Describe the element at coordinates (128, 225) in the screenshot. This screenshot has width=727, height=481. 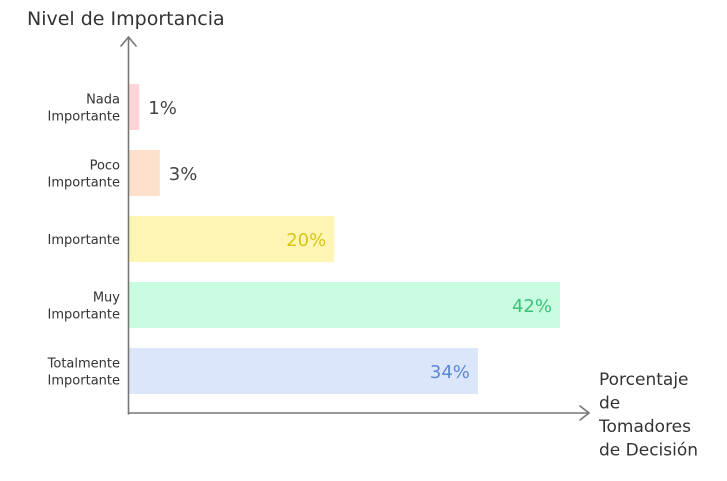
I see `y-axis` at that location.